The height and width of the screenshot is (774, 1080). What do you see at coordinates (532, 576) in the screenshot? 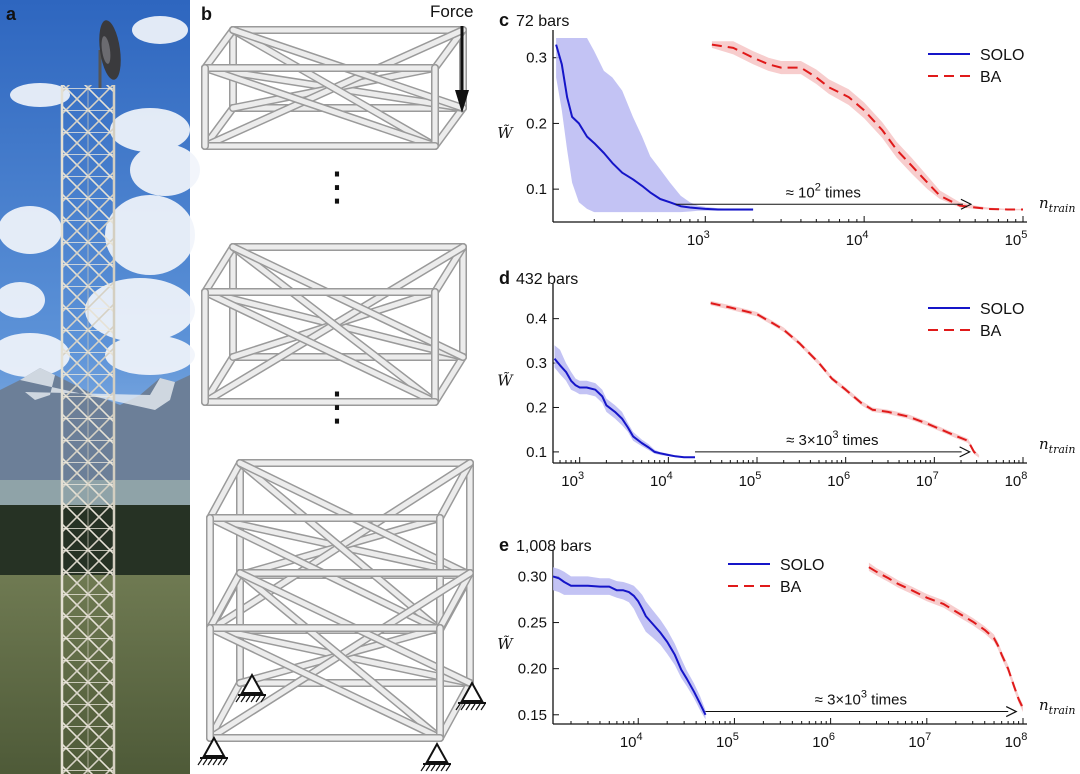
I see `y-tick-label: 0.30` at bounding box center [532, 576].